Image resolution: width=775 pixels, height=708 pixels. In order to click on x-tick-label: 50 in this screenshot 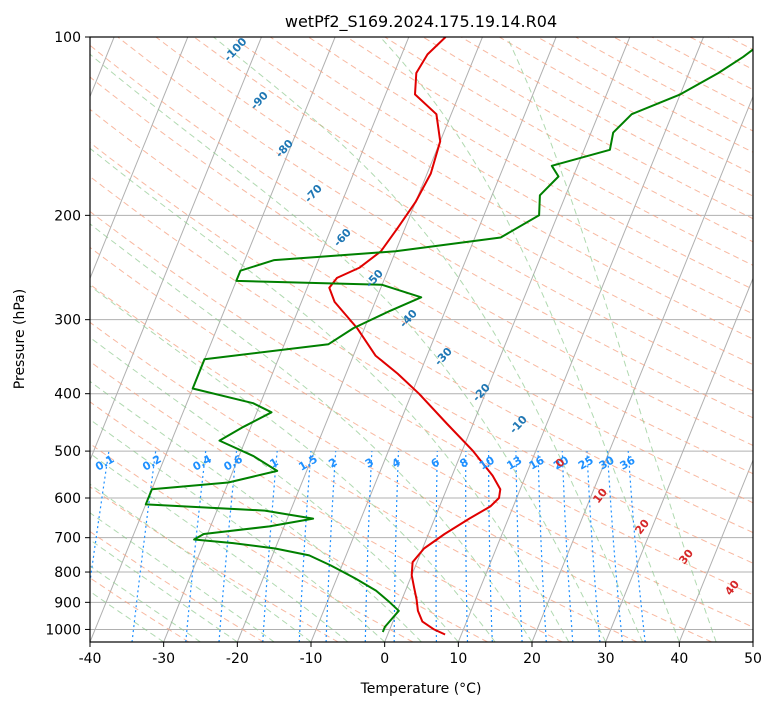, I will do `click(753, 659)`.